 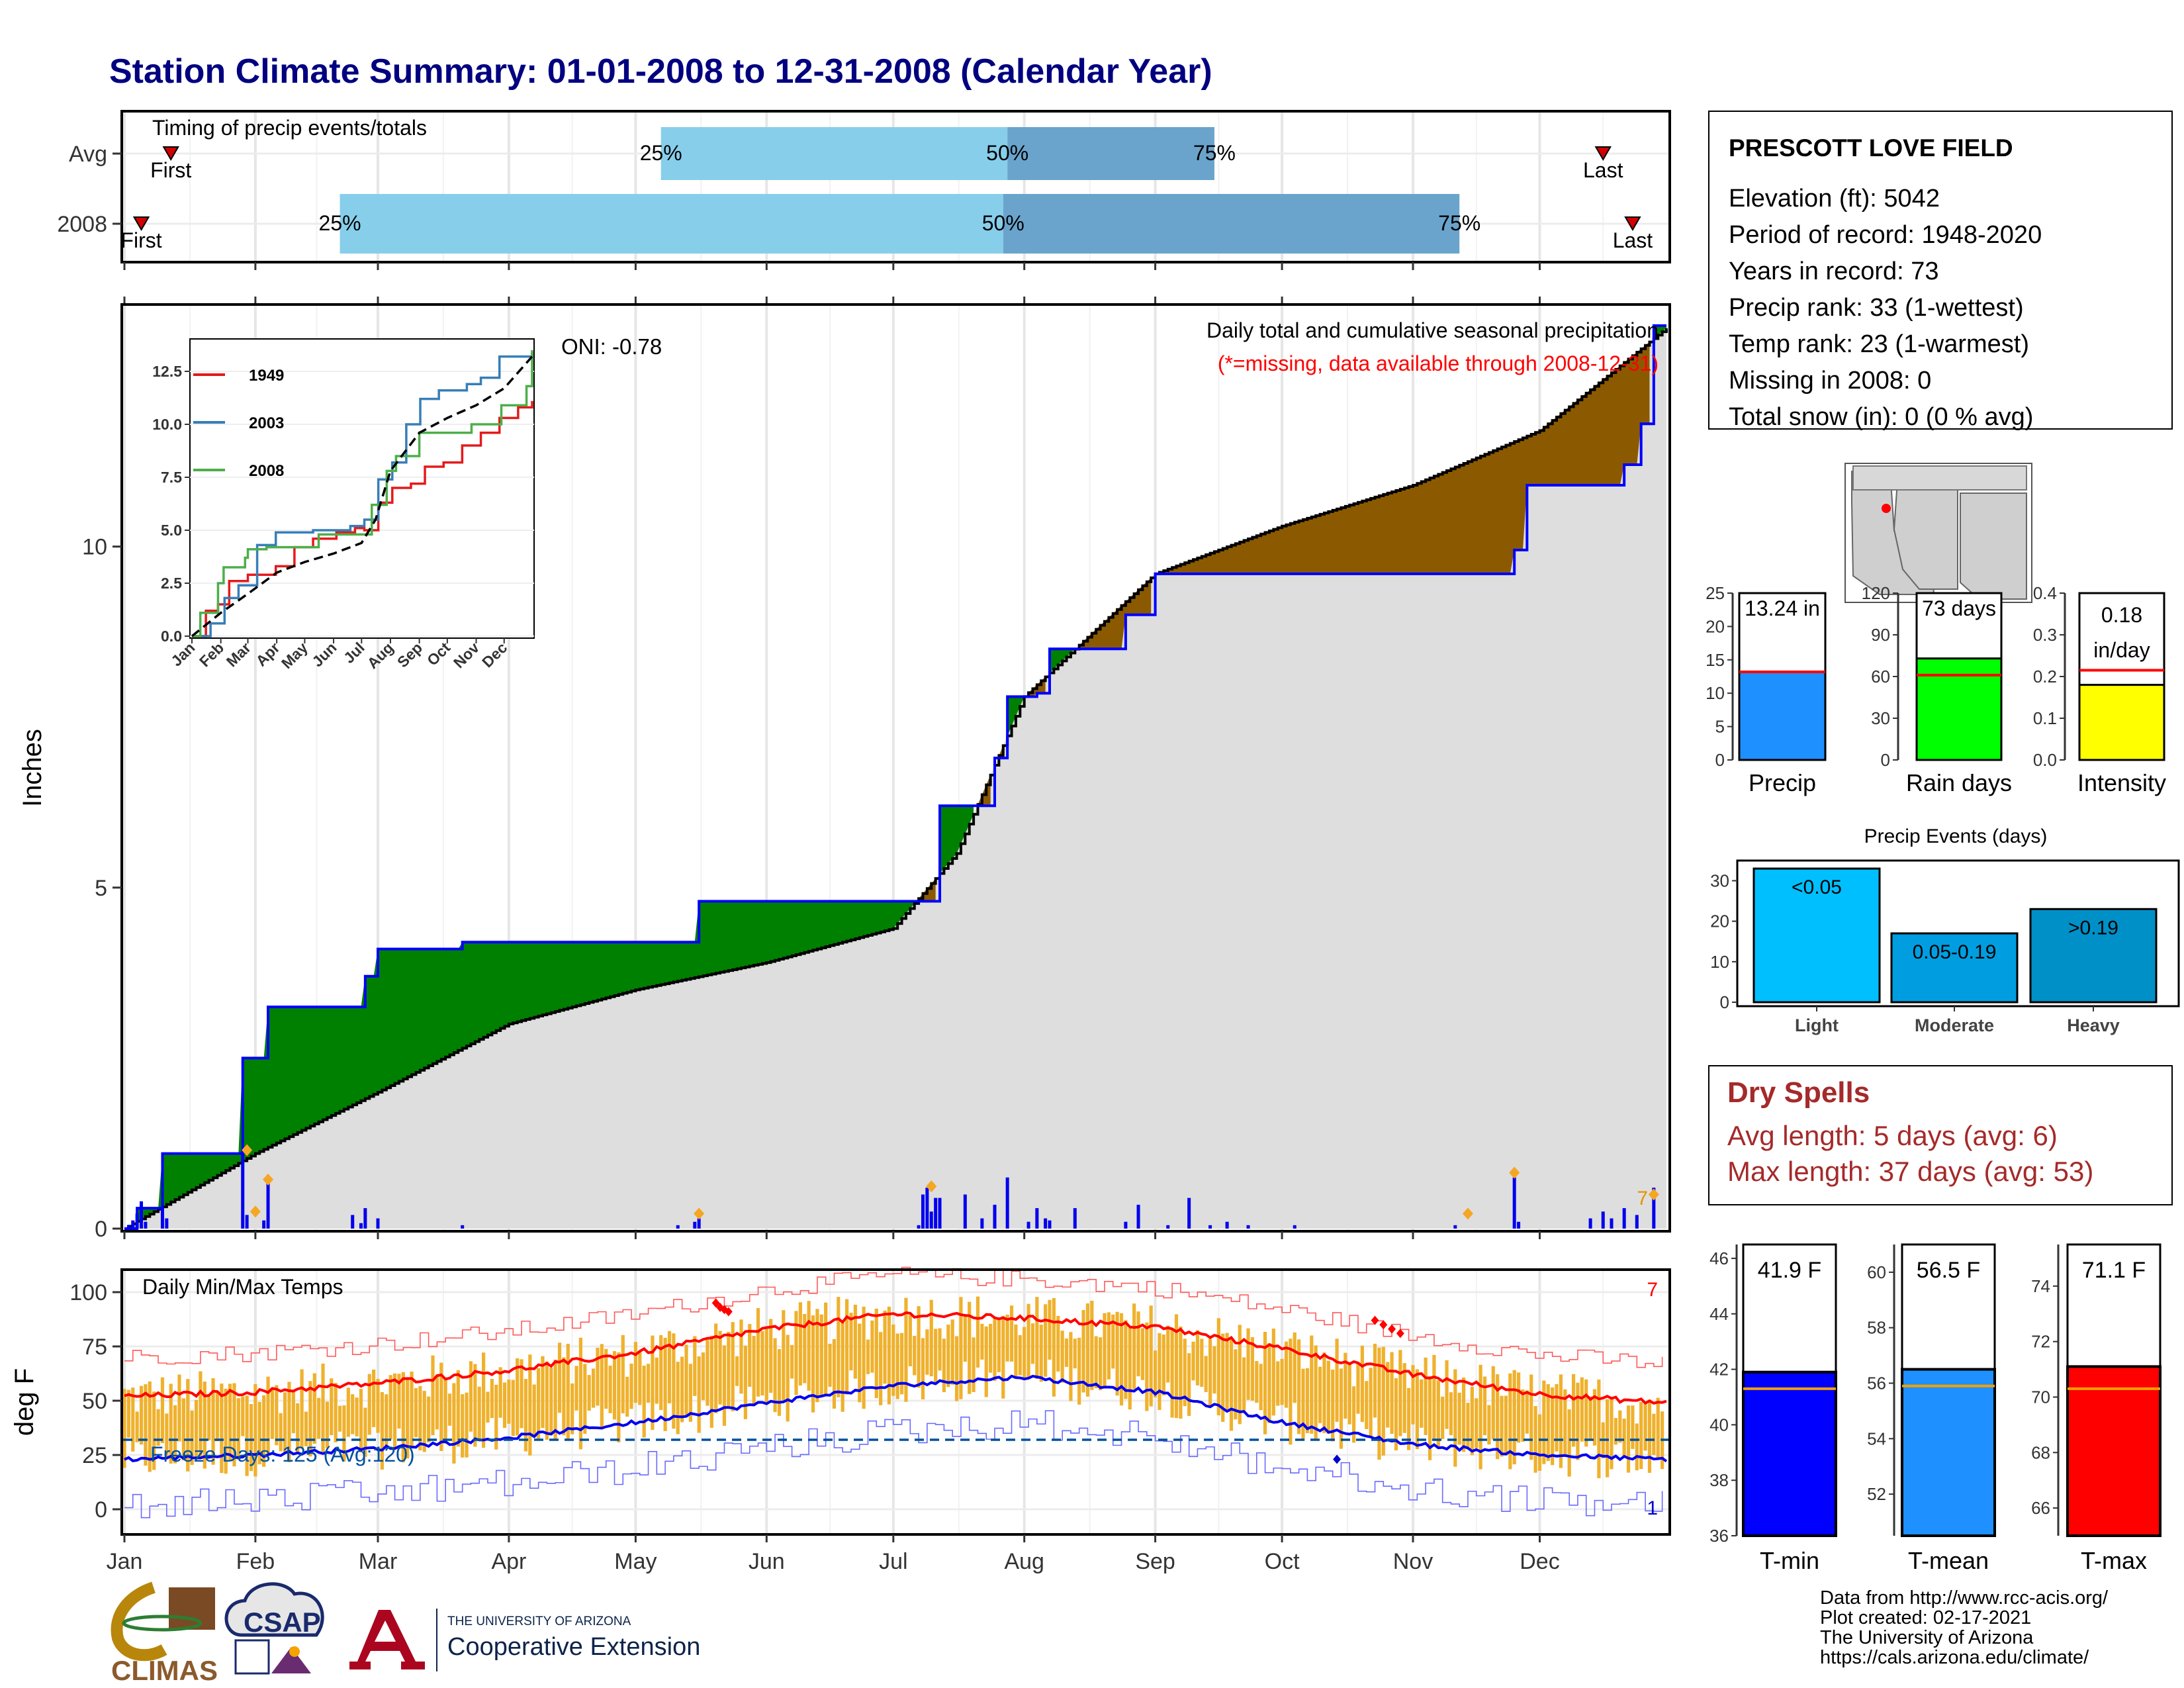 What do you see at coordinates (957, 840) in the screenshot?
I see `above-avg-area` at bounding box center [957, 840].